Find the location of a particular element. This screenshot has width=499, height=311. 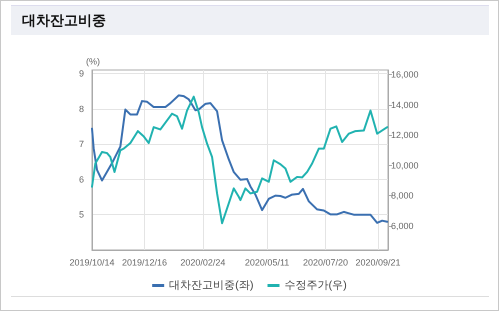

legend-label: 수정주가(우) is located at coordinates (315, 286).